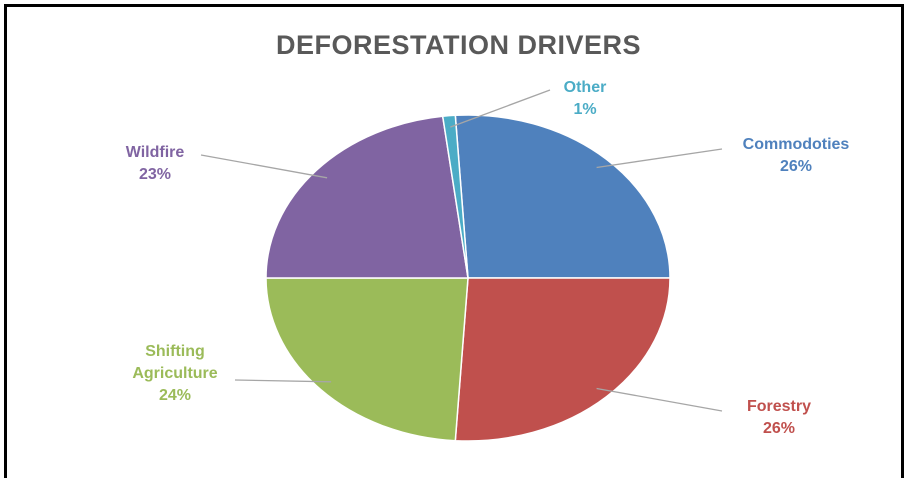 Image resolution: width=917 pixels, height=482 pixels. What do you see at coordinates (283, 381) in the screenshot?
I see `leader-line-shifting-agriculture` at bounding box center [283, 381].